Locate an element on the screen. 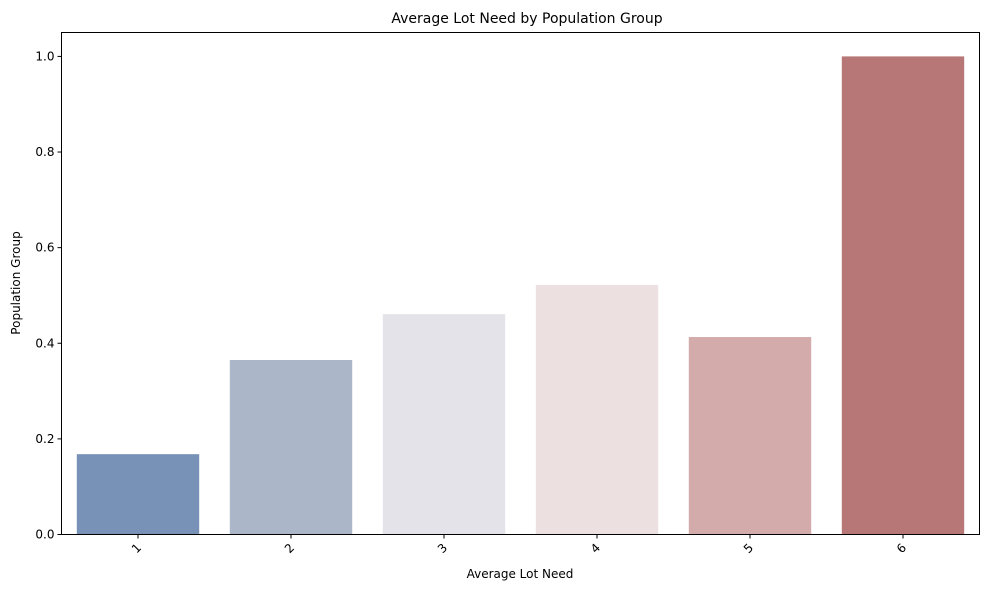  x-tick-label: 5 is located at coordinates (748, 548).